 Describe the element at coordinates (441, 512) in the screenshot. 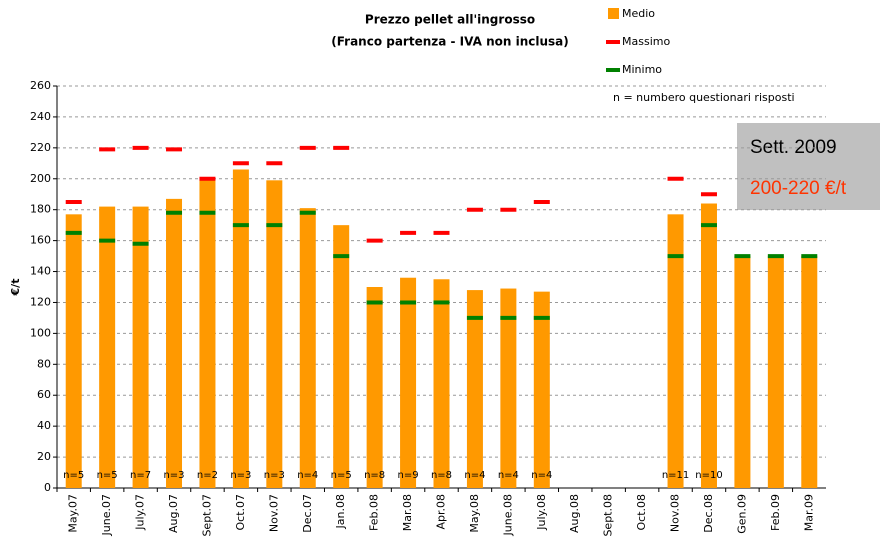

I see `x-tick-label: Apr.08` at that location.